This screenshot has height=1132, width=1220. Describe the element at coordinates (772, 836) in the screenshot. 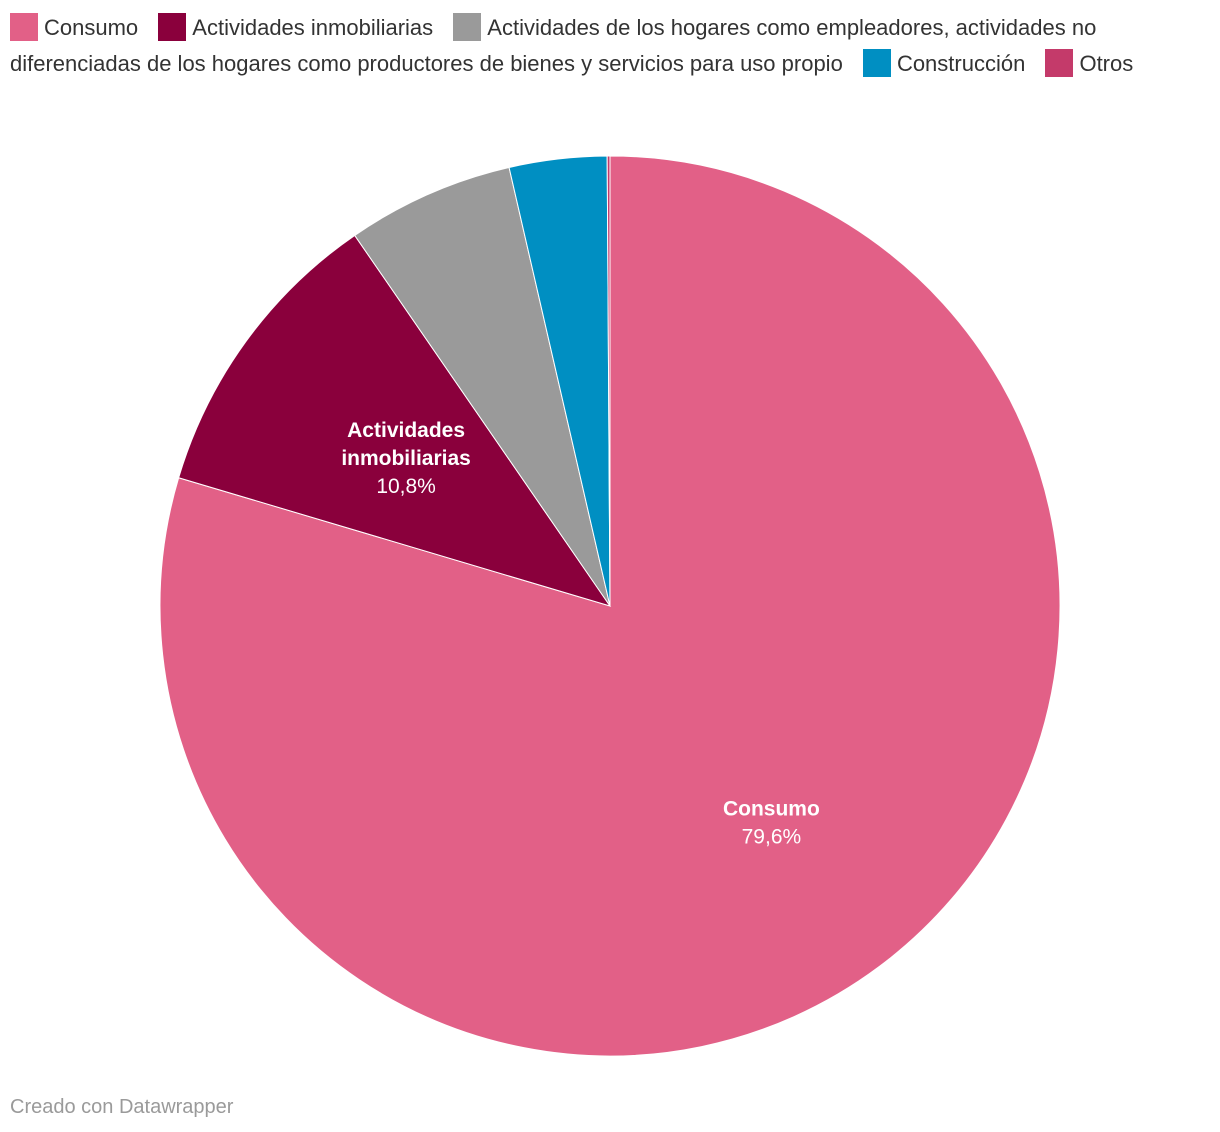

I see `slice-label-value: 79,6%` at that location.